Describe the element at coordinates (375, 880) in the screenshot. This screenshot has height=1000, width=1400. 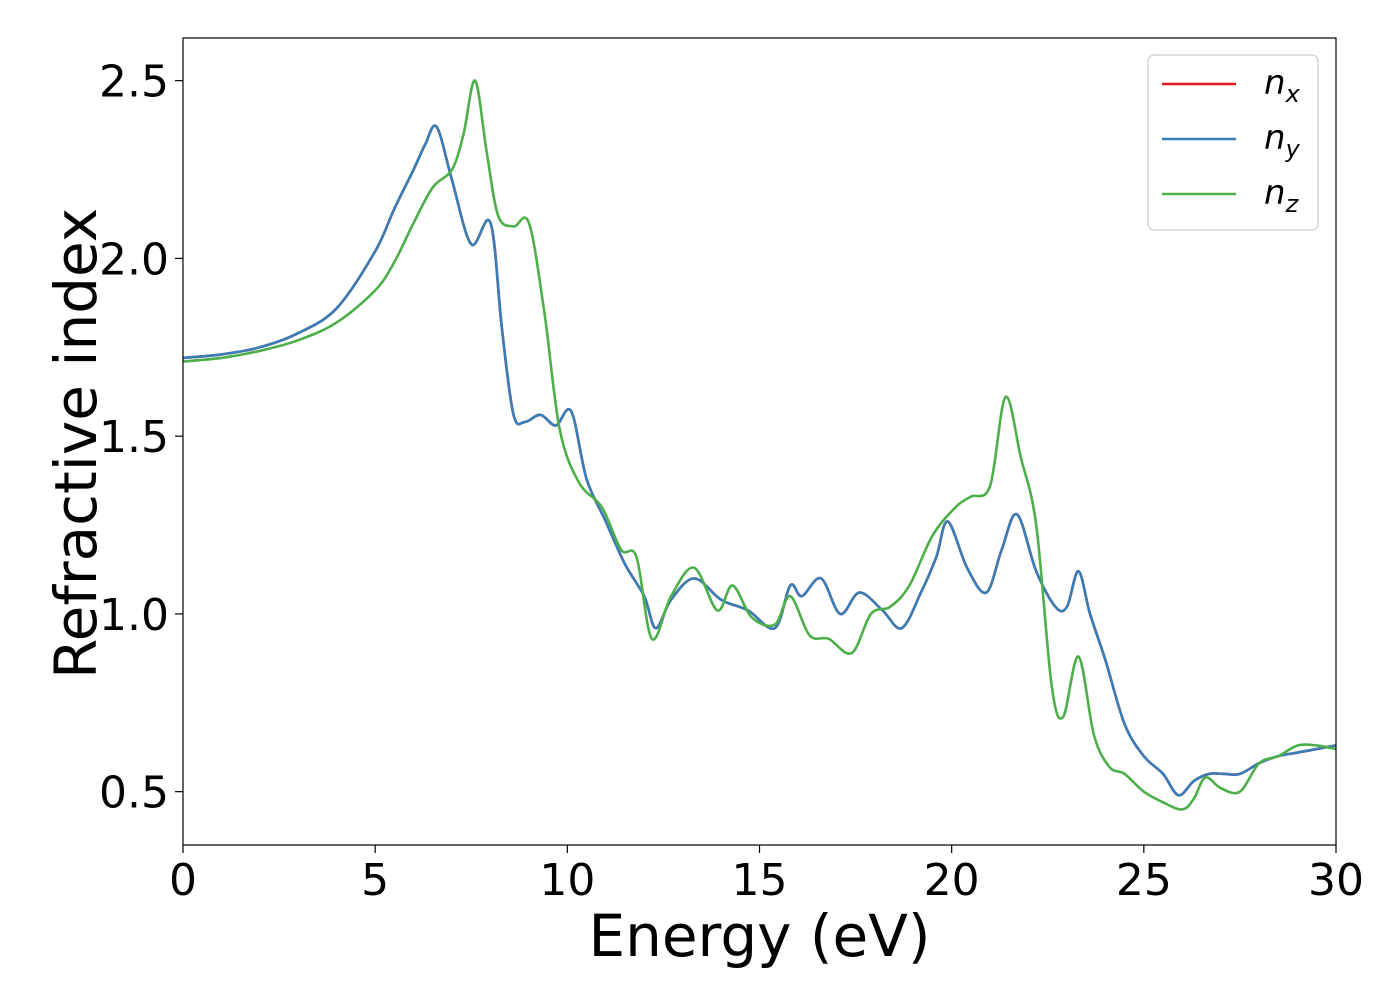
I see `x-tick-label: 5` at that location.